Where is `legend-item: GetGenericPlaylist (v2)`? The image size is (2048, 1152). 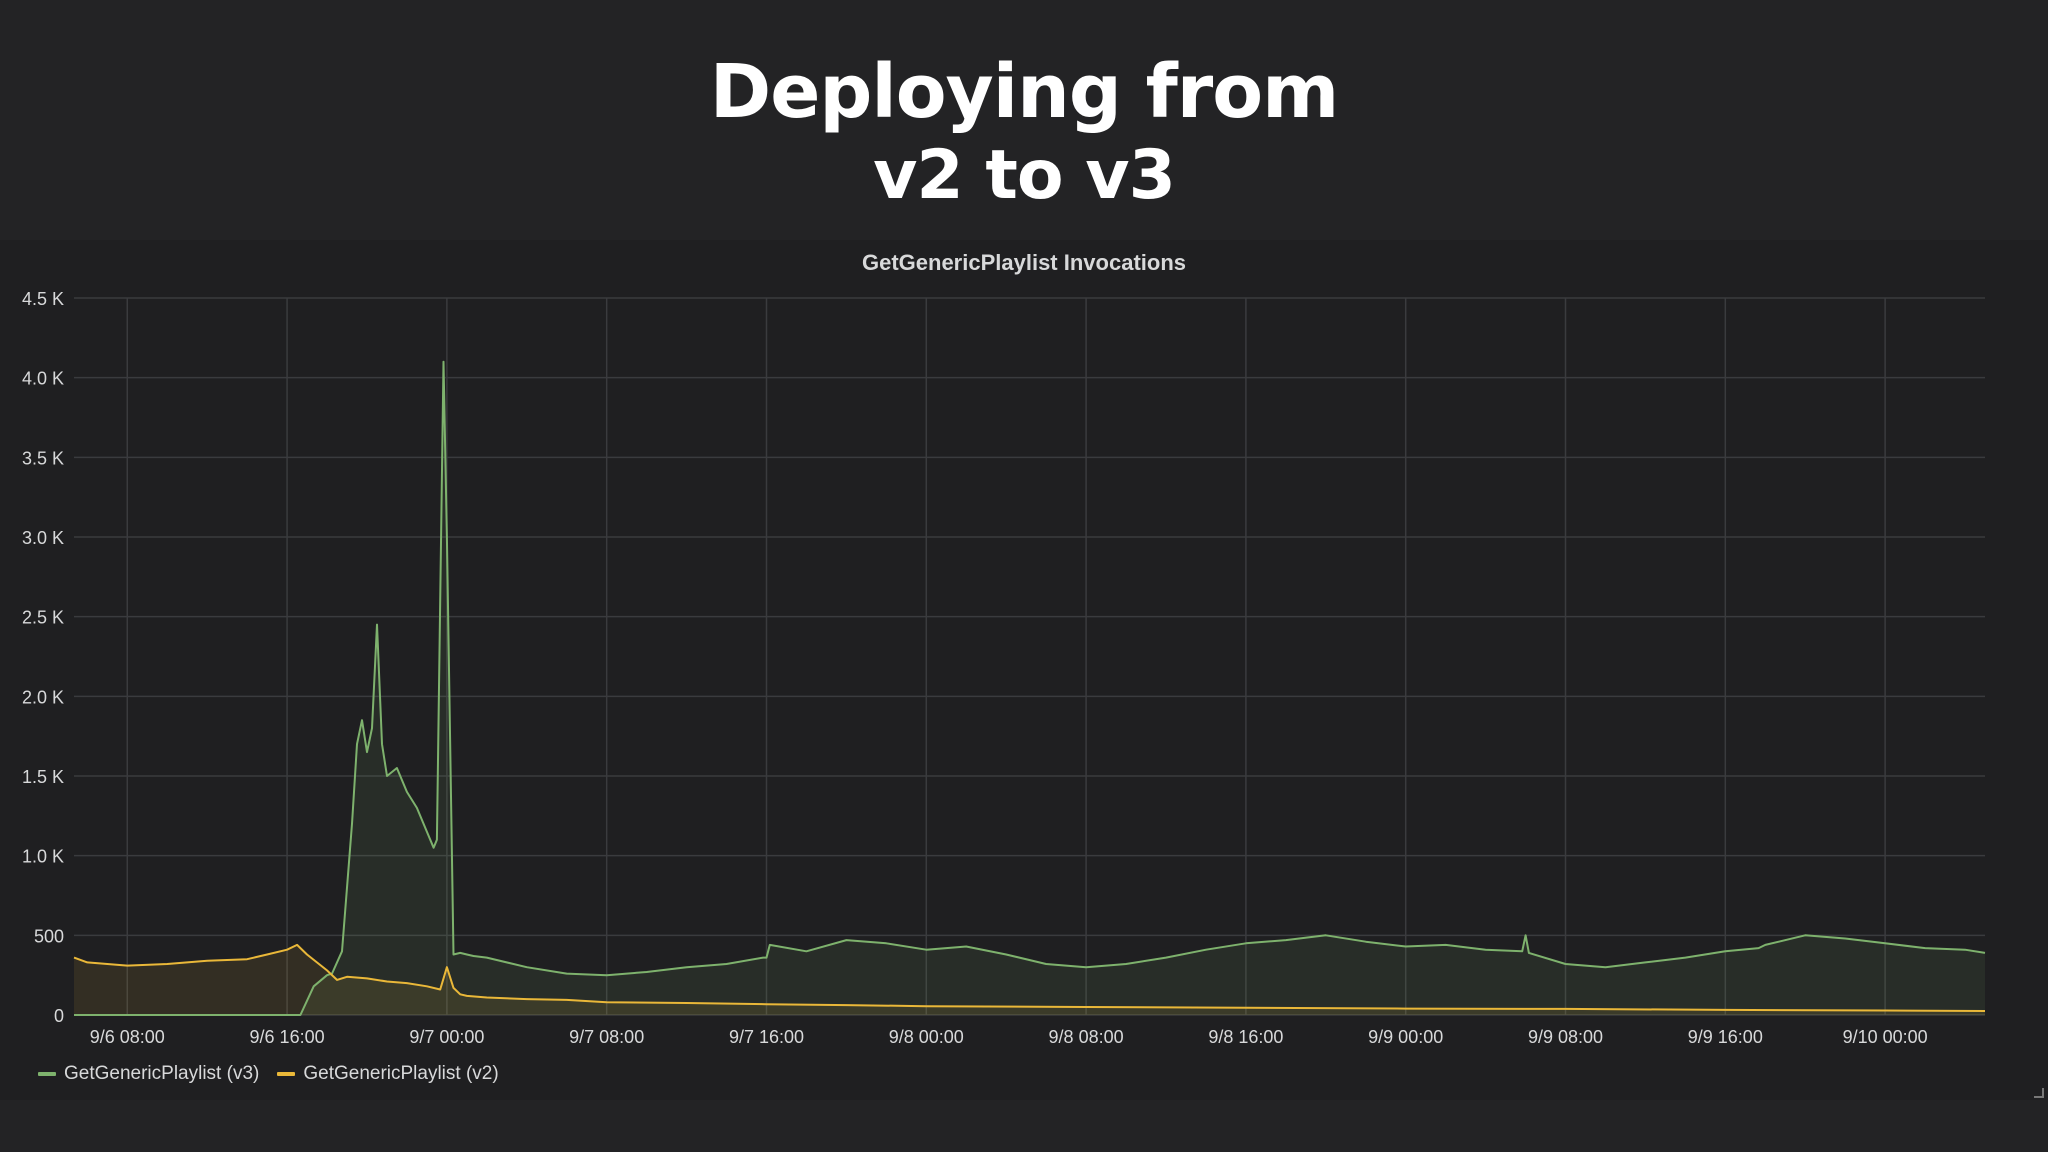
legend-item: GetGenericPlaylist (v2) is located at coordinates (388, 1074).